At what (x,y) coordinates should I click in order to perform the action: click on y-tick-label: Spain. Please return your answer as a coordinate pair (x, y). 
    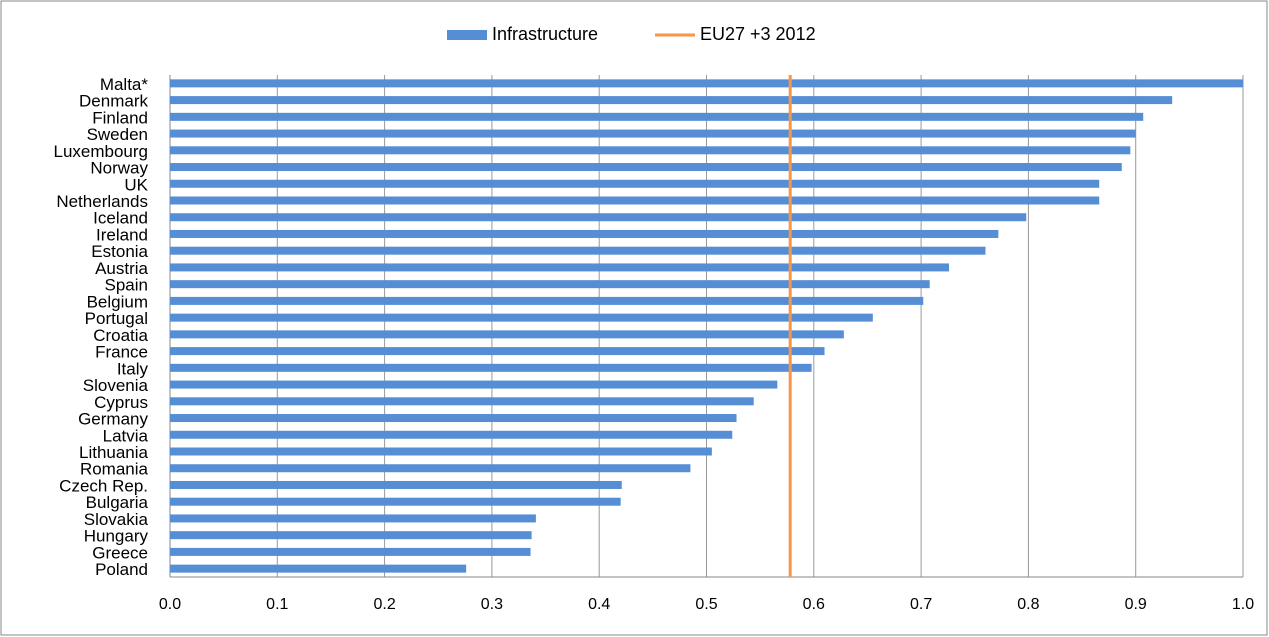
    Looking at the image, I should click on (126, 285).